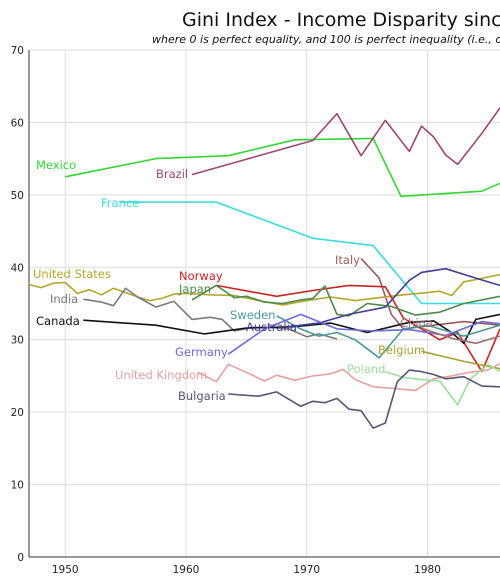 The image size is (500, 579). I want to click on series-line-sweden, so click(388, 337).